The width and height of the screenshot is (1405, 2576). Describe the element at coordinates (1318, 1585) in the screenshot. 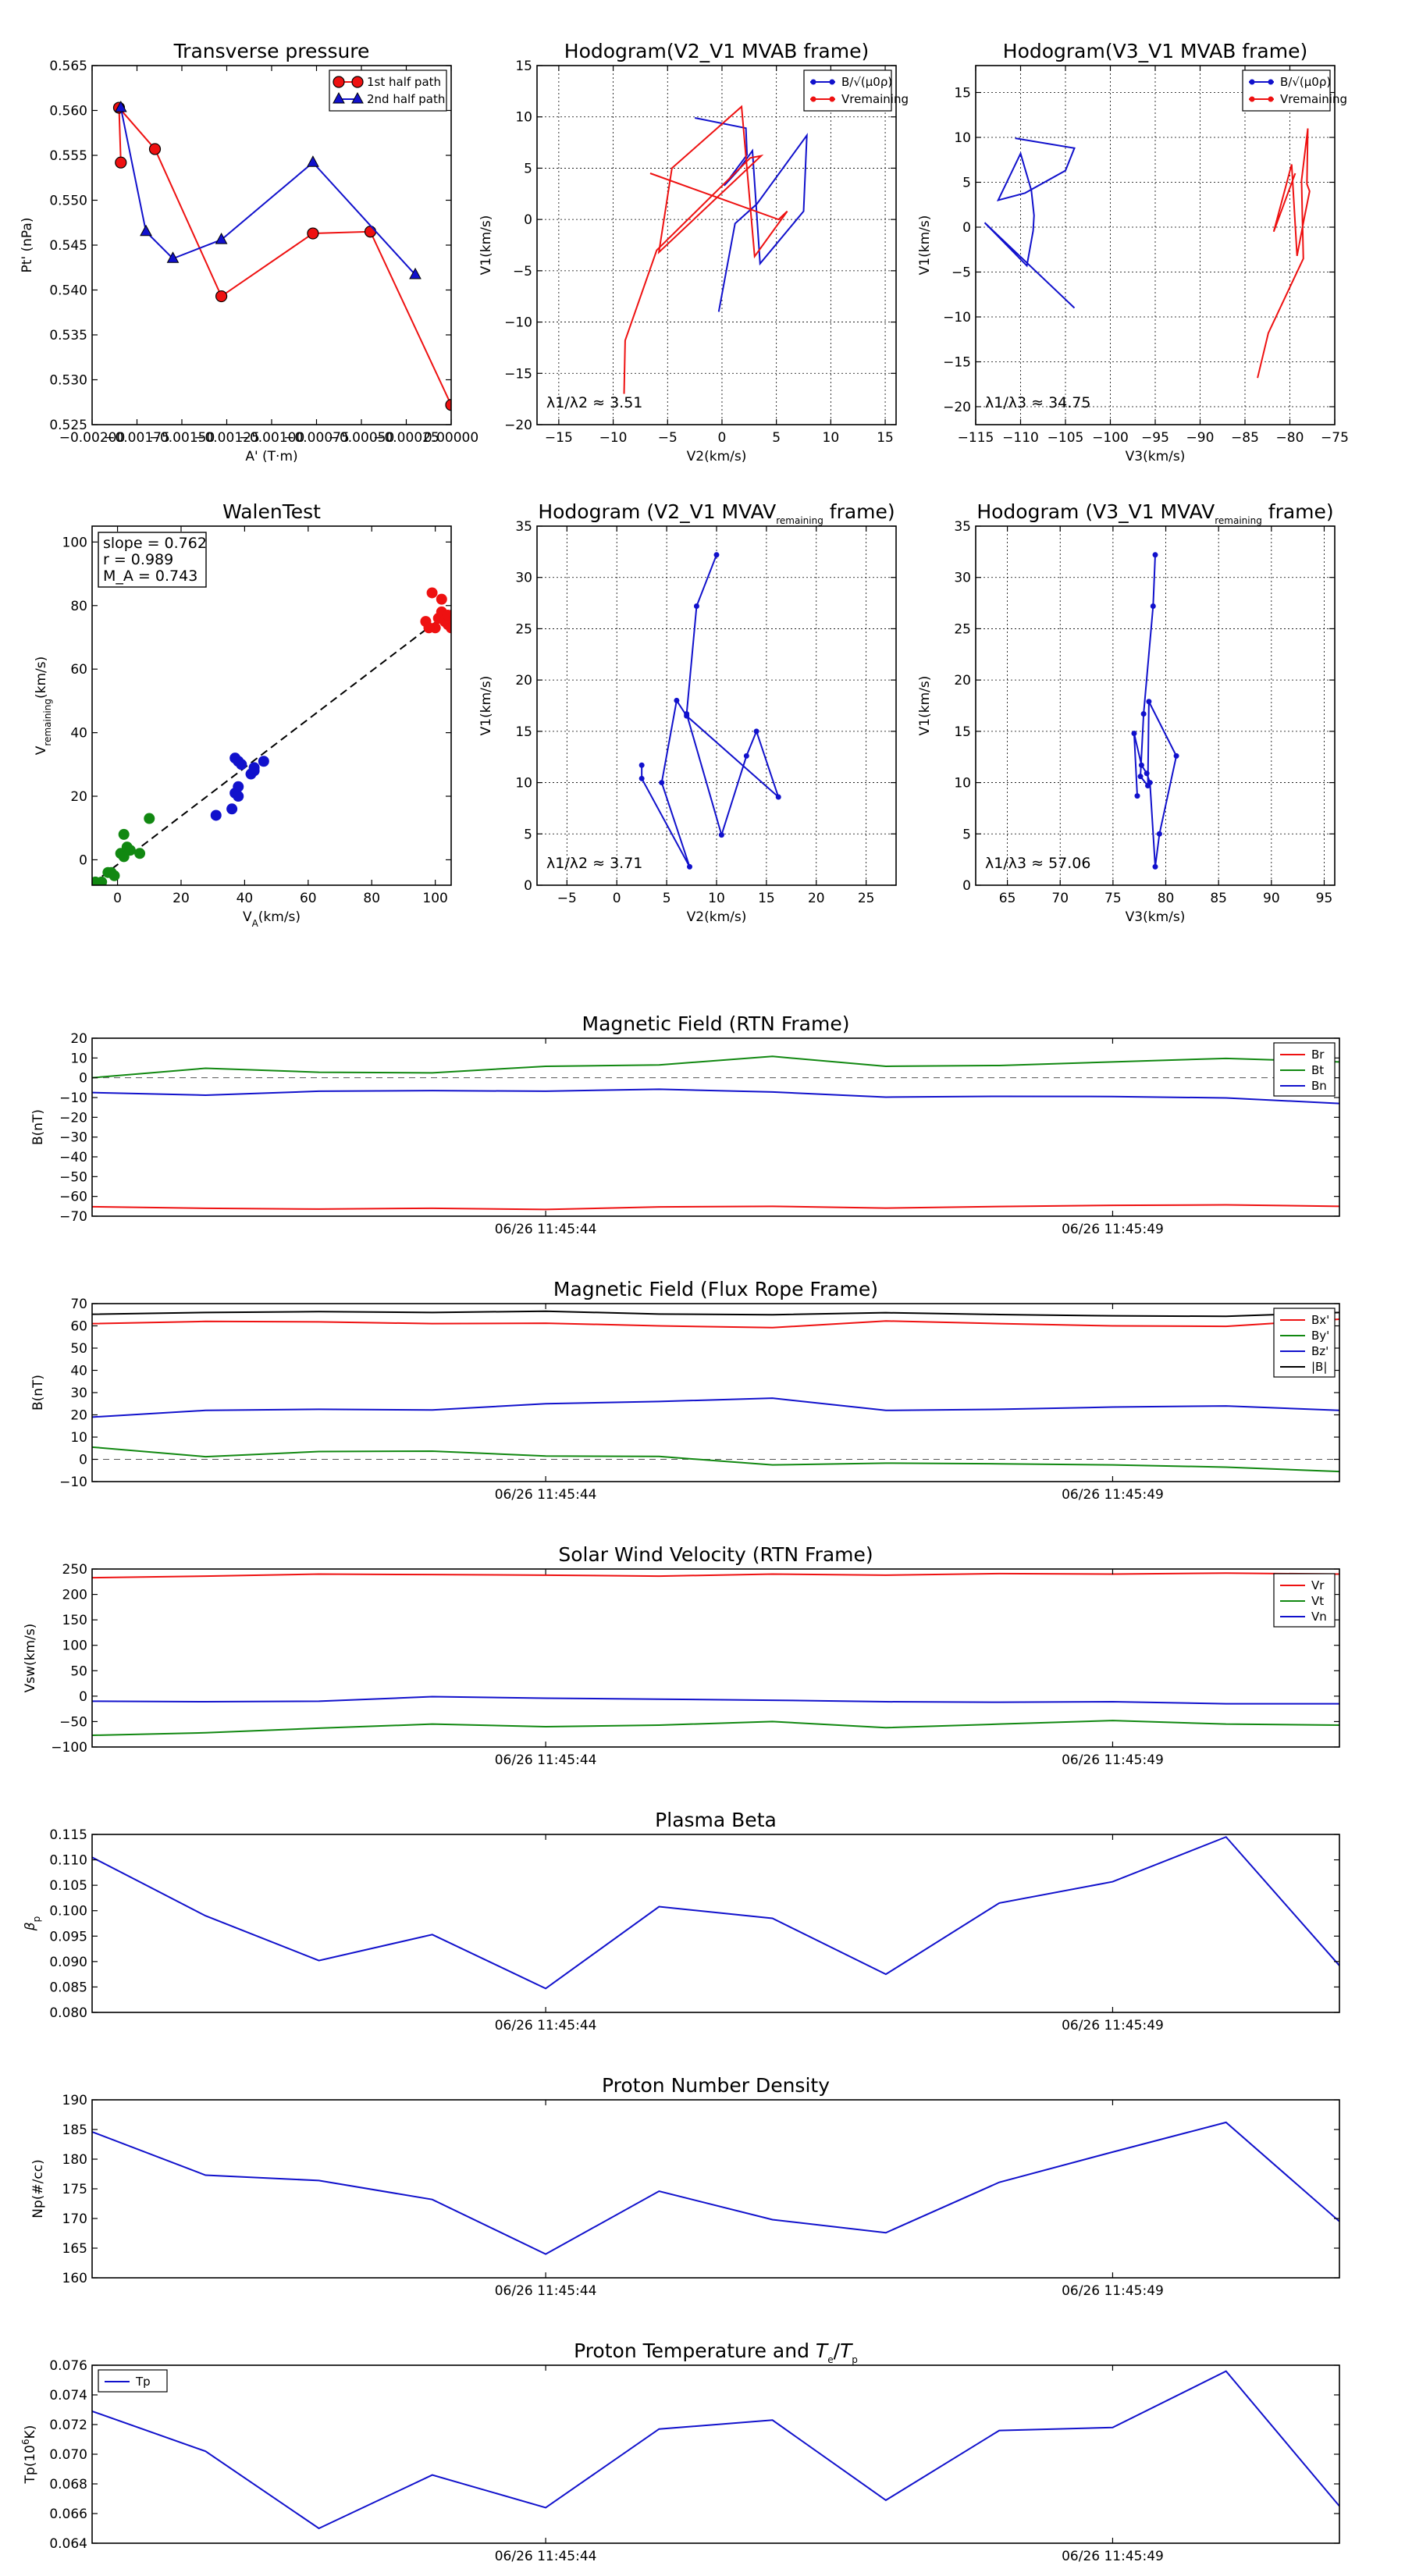

I see `legend-label: Vr` at that location.